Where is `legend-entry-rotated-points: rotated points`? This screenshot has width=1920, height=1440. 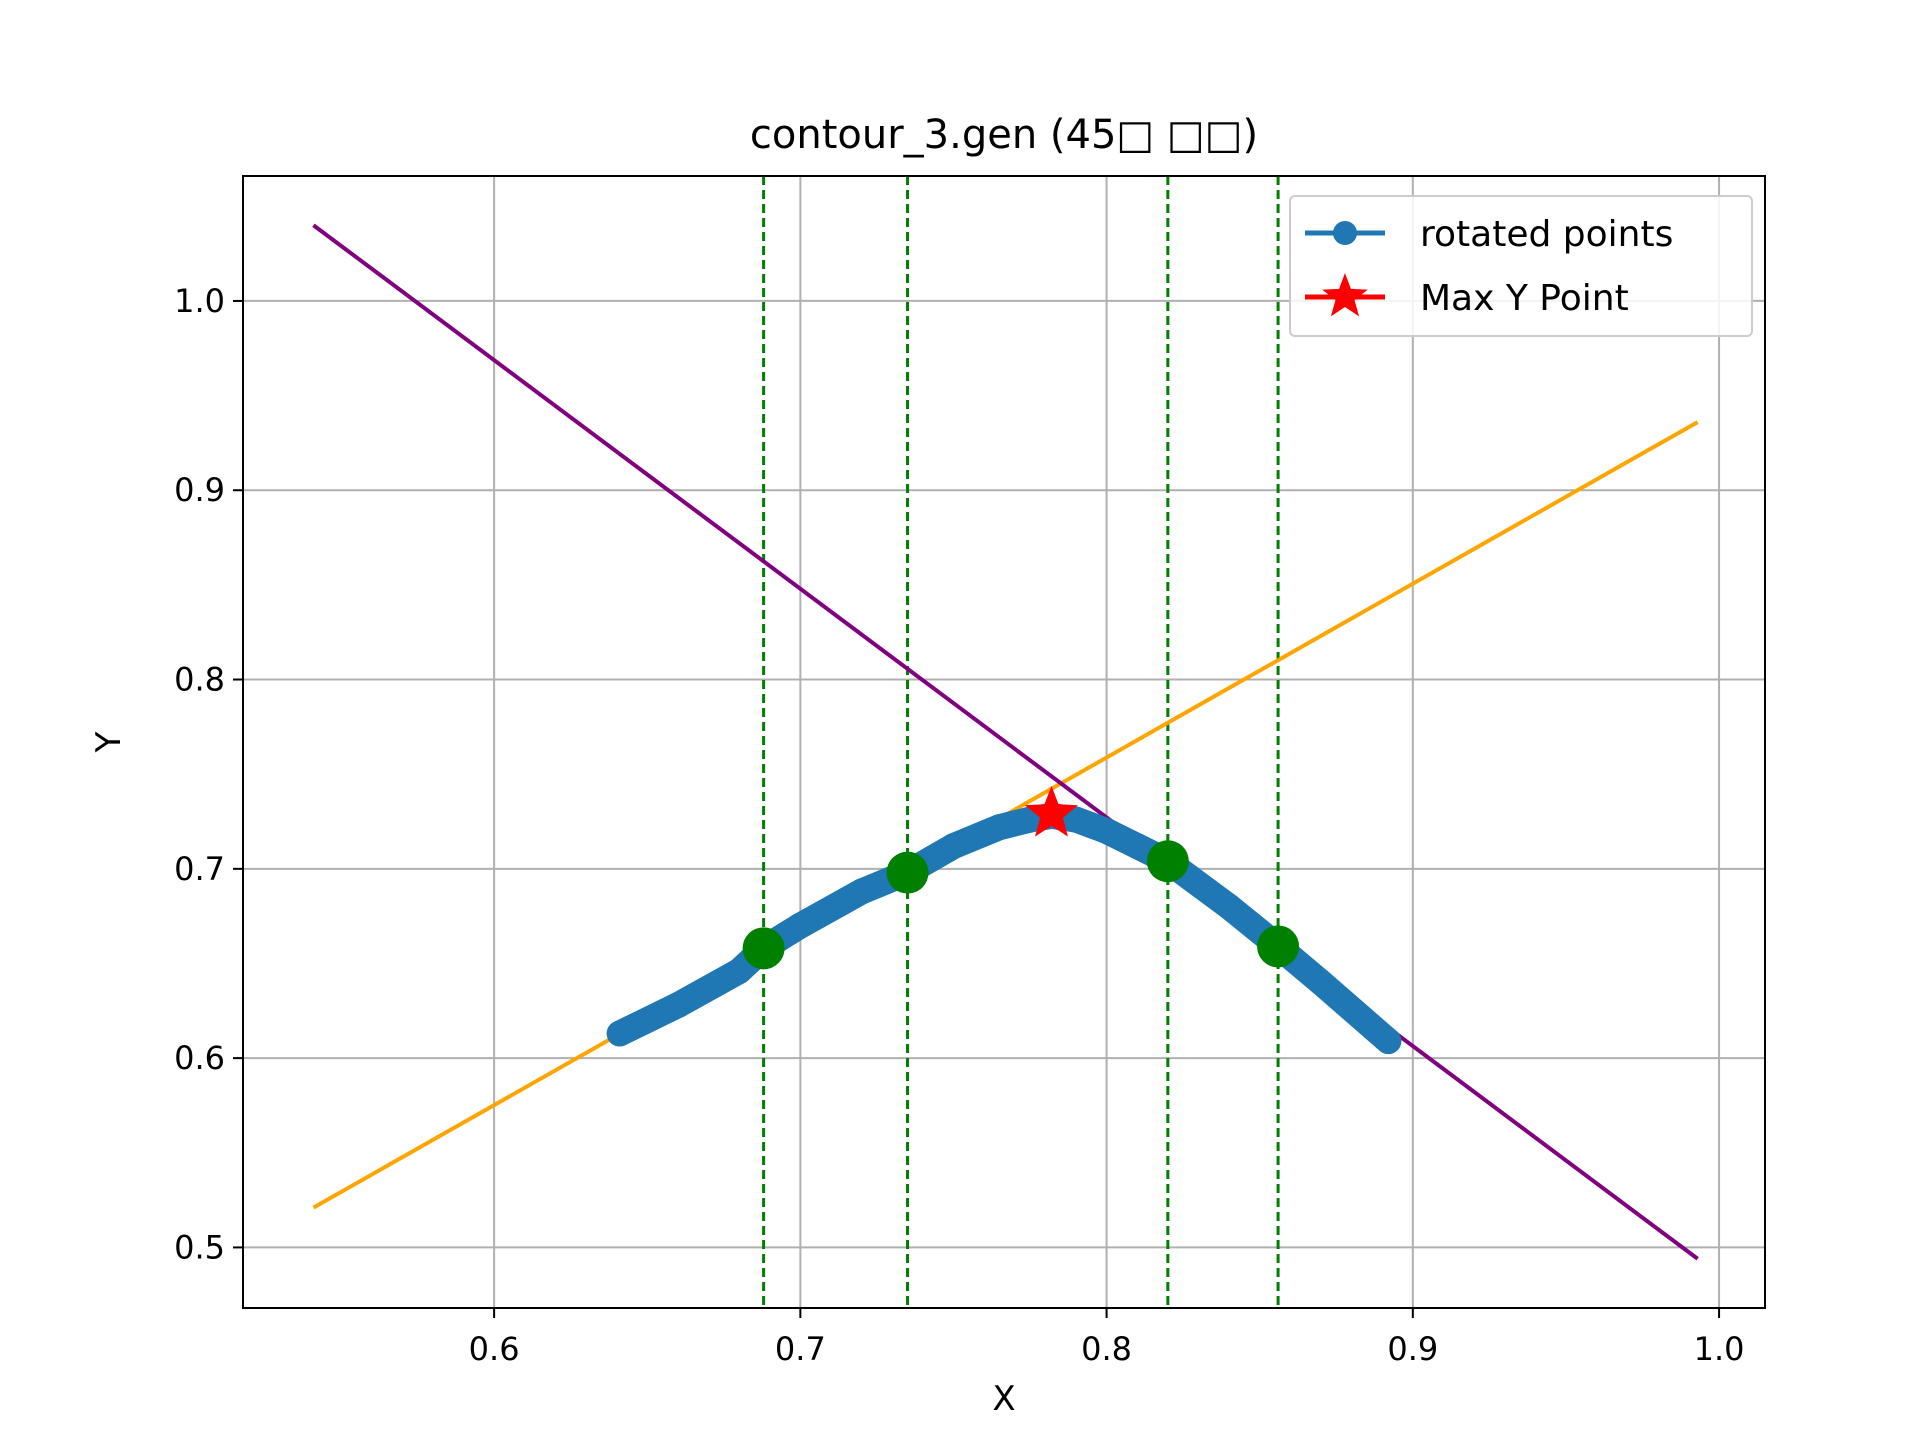 legend-entry-rotated-points: rotated points is located at coordinates (1546, 234).